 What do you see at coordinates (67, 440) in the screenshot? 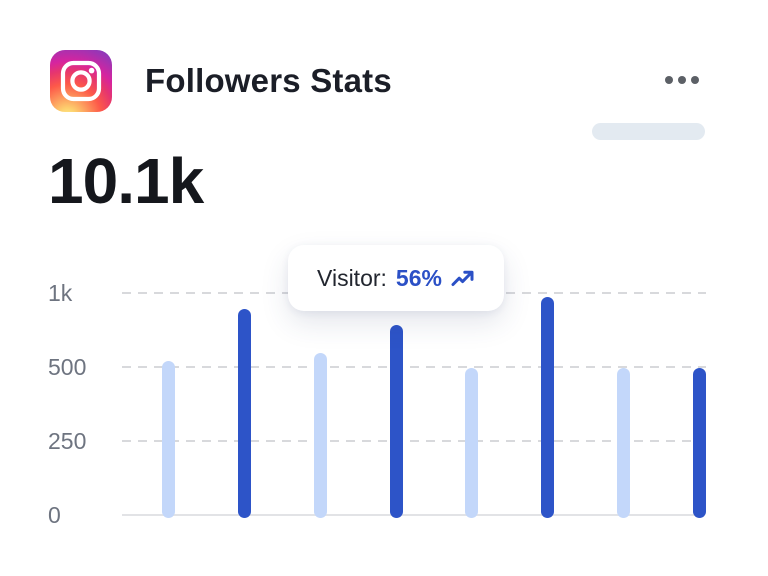
I see `y-axis-tick-250: 250` at bounding box center [67, 440].